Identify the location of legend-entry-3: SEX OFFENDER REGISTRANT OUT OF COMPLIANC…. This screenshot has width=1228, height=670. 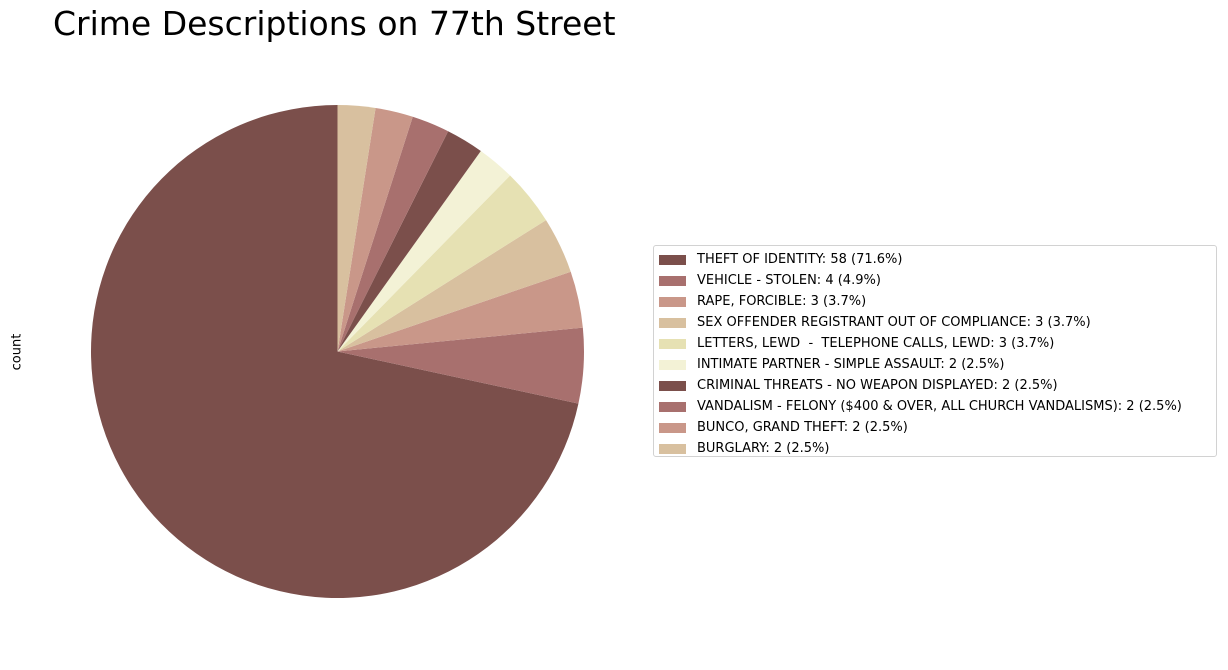
(875, 322).